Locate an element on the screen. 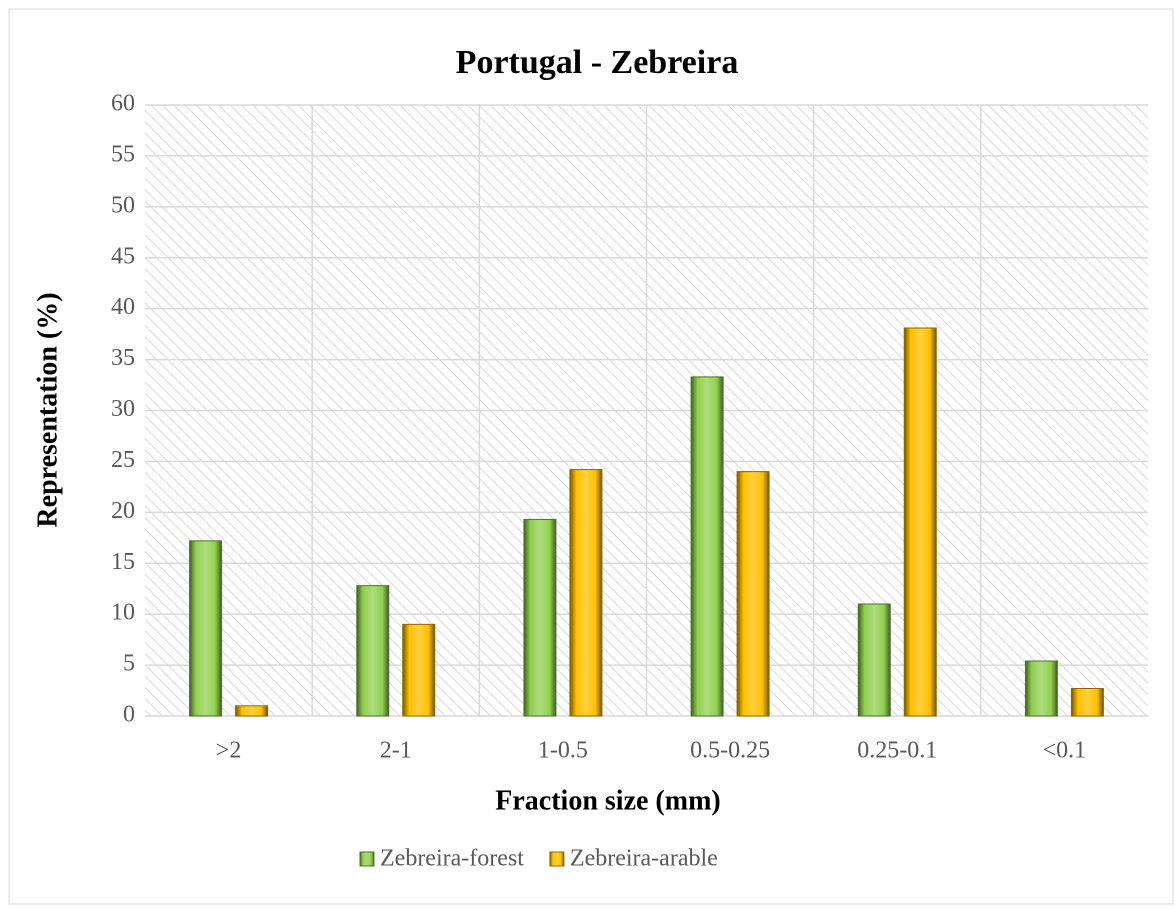 This screenshot has width=1175, height=908. y-axis-label: Representation (%) is located at coordinates (47, 409).